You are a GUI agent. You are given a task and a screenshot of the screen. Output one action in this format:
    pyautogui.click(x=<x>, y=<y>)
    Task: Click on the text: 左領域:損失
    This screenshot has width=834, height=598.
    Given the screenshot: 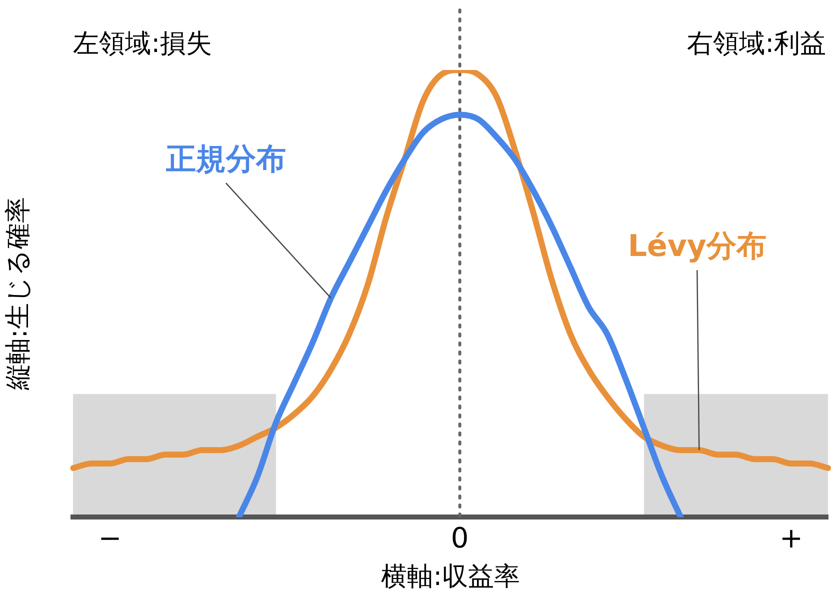 What is the action you would take?
    pyautogui.click(x=142, y=43)
    